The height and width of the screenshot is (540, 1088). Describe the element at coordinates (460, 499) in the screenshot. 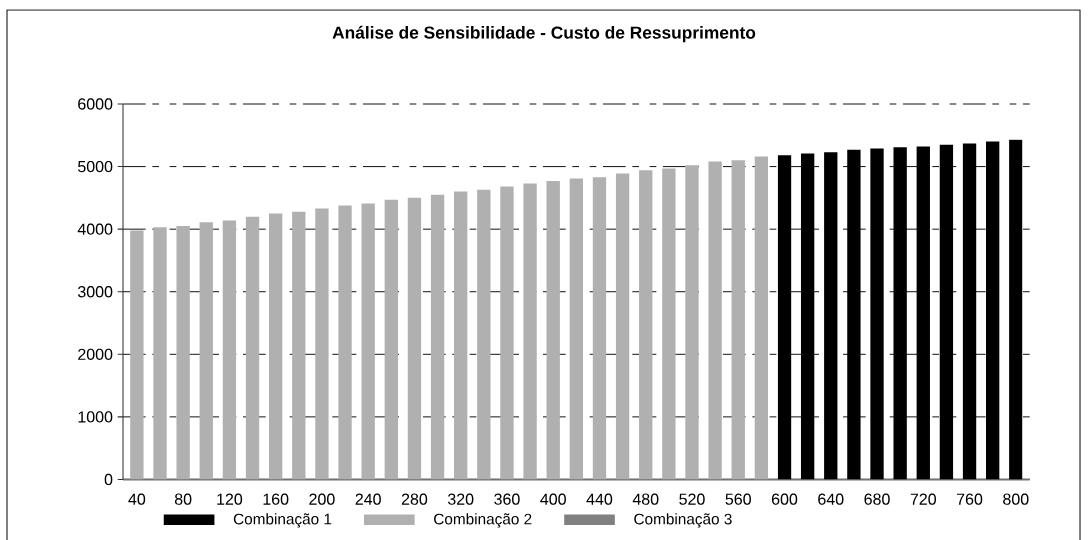

I see `x-tick-label: 320` at that location.